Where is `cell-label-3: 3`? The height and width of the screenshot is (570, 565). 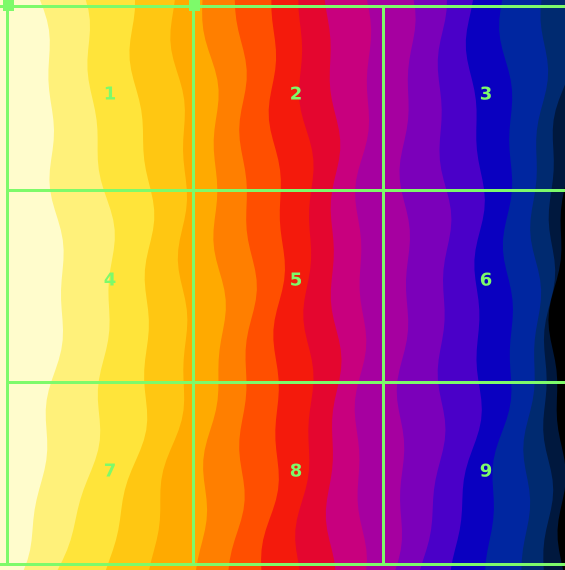 cell-label-3: 3 is located at coordinates (486, 94).